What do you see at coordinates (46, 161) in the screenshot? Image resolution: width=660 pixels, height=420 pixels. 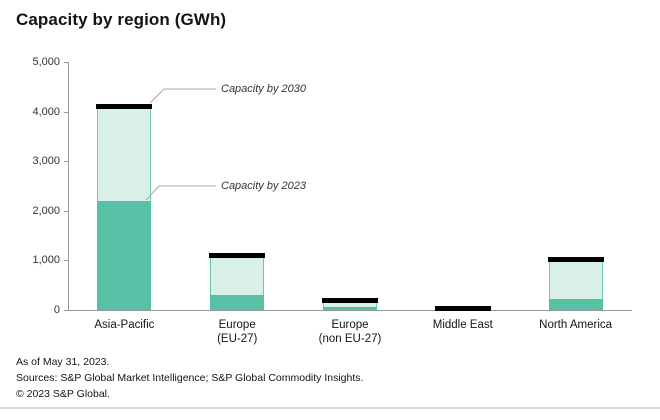 I see `y-tick-label: 3,000` at bounding box center [46, 161].